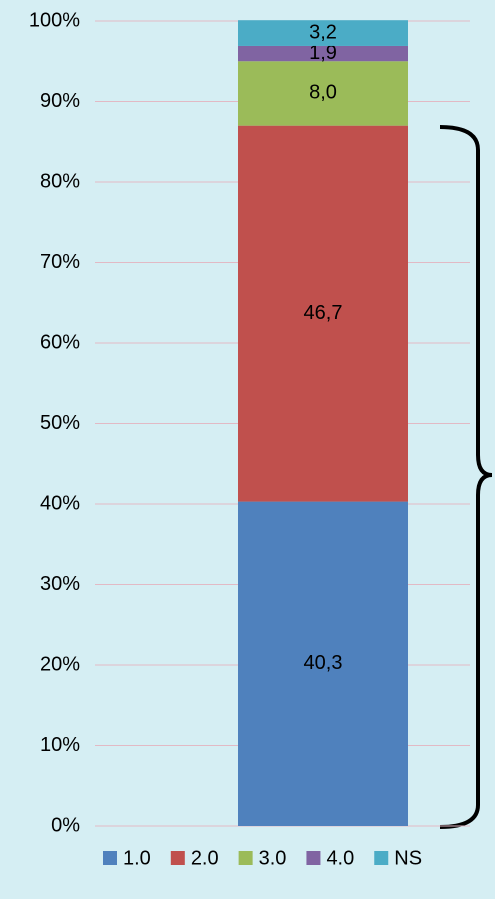 This screenshot has width=495, height=899. I want to click on y-tick-label: 80%, so click(60, 181).